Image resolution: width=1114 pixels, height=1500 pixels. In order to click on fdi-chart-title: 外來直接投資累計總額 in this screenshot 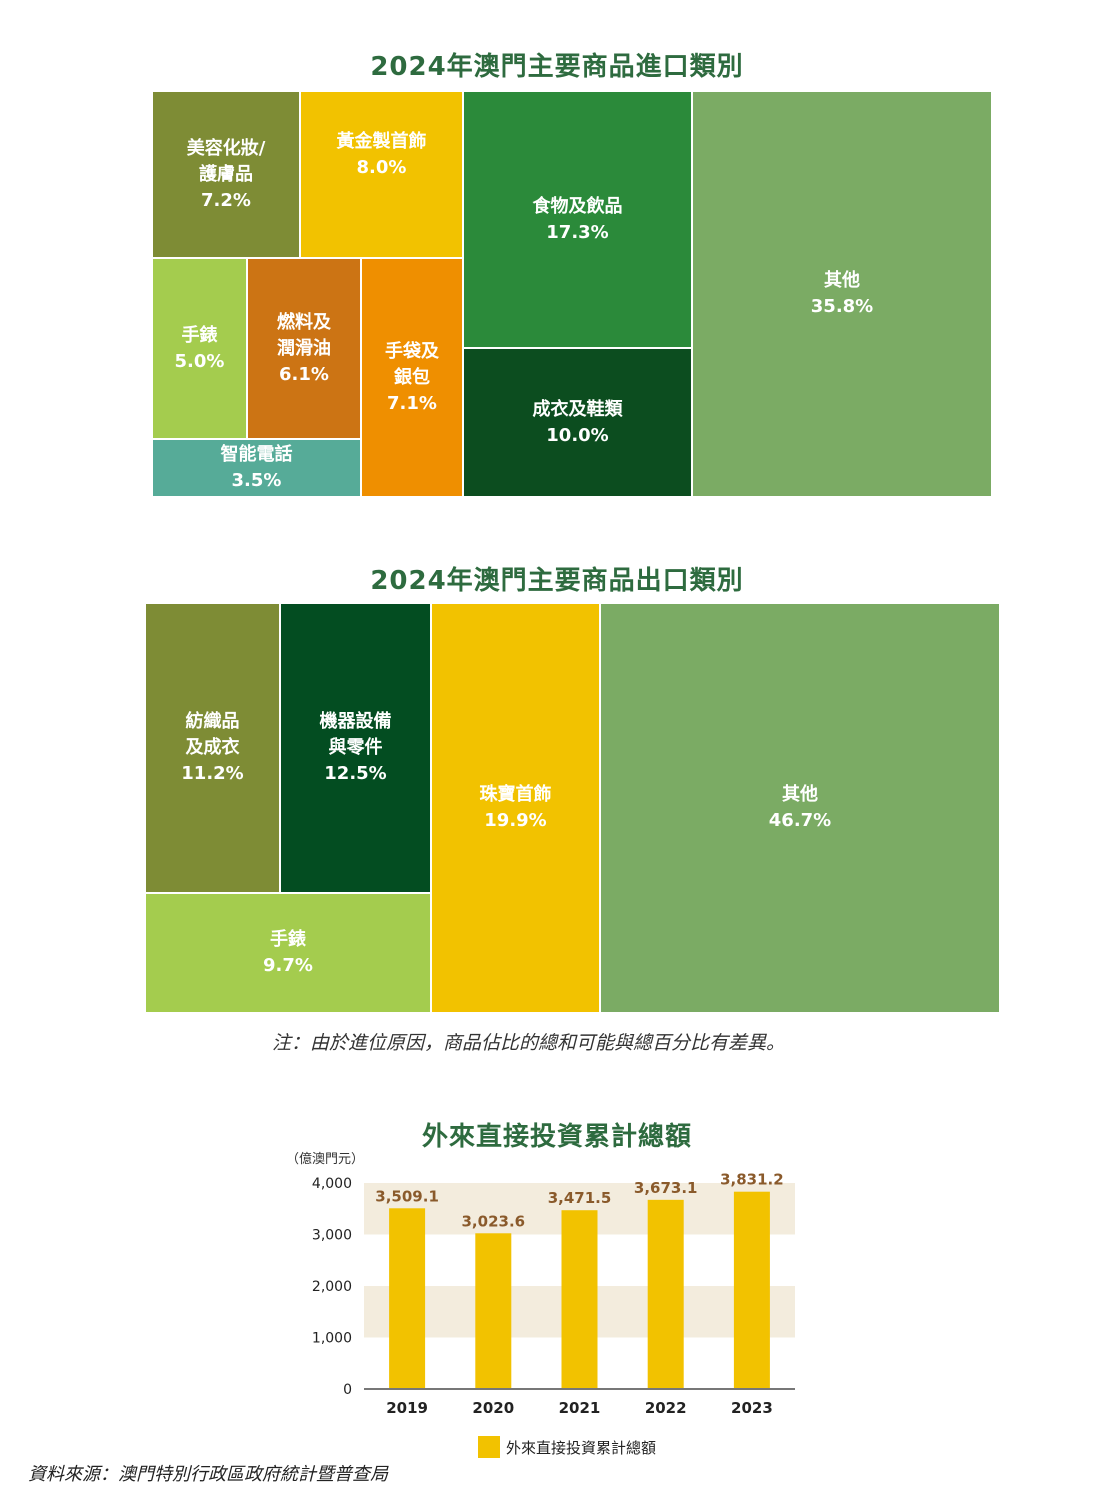, I will do `click(556, 1137)`.